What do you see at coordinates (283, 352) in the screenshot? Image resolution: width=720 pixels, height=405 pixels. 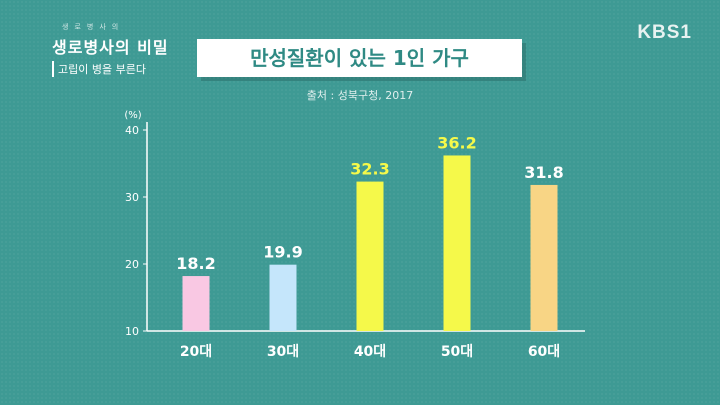 I see `x-tick-label-30대: 30대` at bounding box center [283, 352].